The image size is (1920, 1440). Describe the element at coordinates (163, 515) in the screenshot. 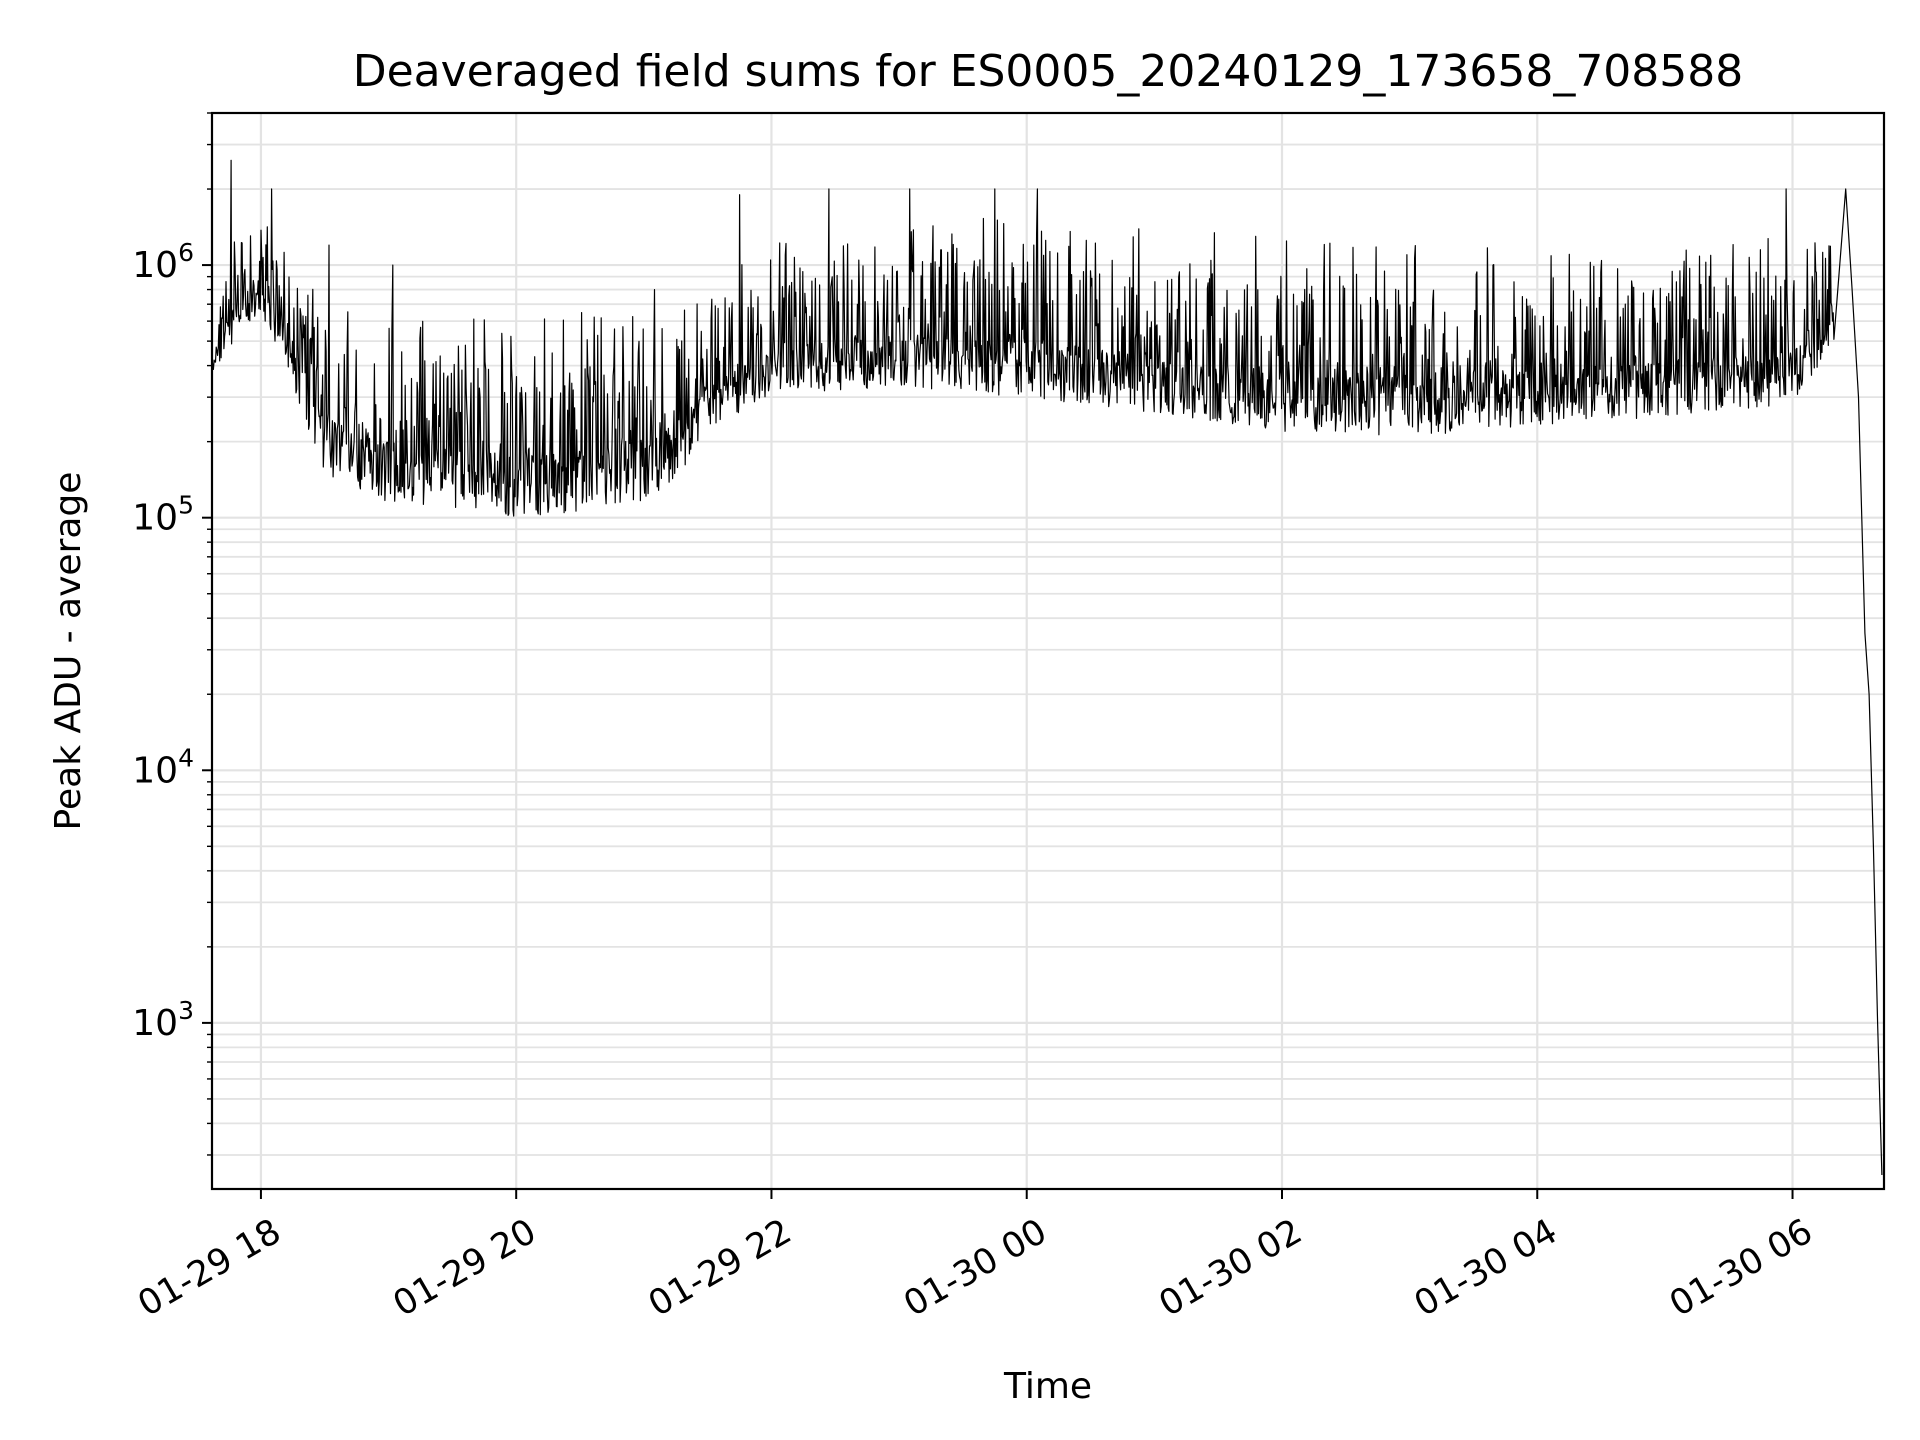

I see `y-tick-label: 10⁵` at that location.